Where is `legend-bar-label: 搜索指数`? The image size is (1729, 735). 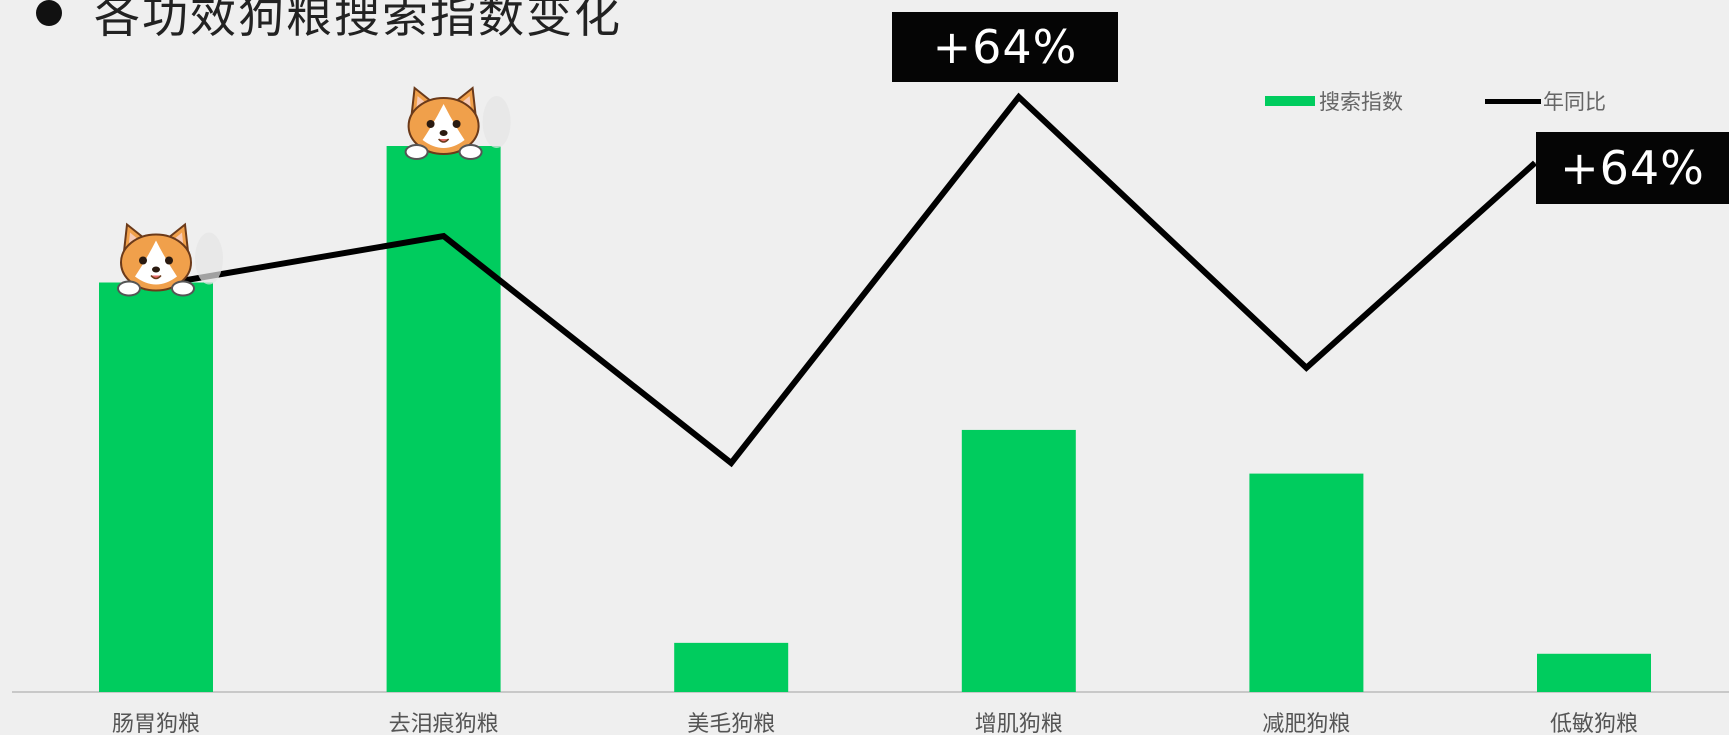 legend-bar-label: 搜索指数 is located at coordinates (1361, 102).